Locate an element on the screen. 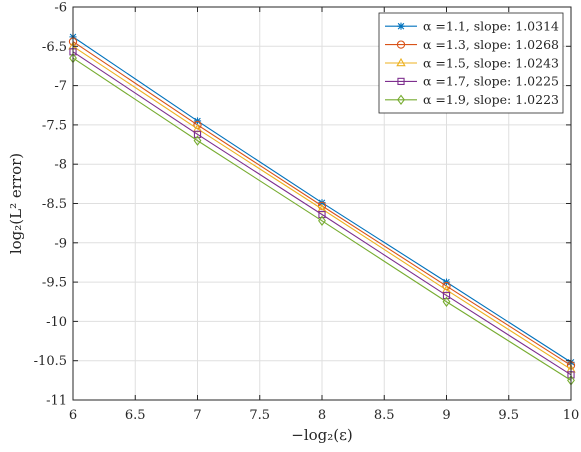 The height and width of the screenshot is (452, 581). legend-entry: α =1.9, slope: 1.0223 is located at coordinates (472, 99).